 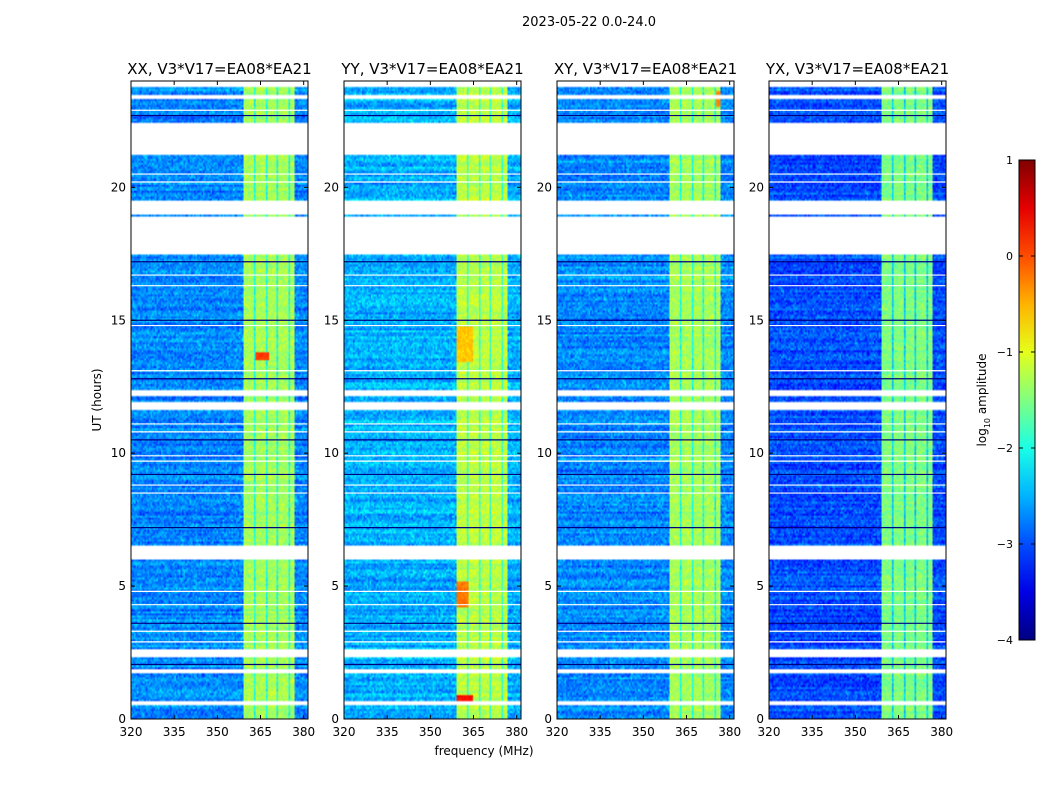 What do you see at coordinates (1005, 352) in the screenshot?
I see `colorbar-tick-label: −1` at bounding box center [1005, 352].